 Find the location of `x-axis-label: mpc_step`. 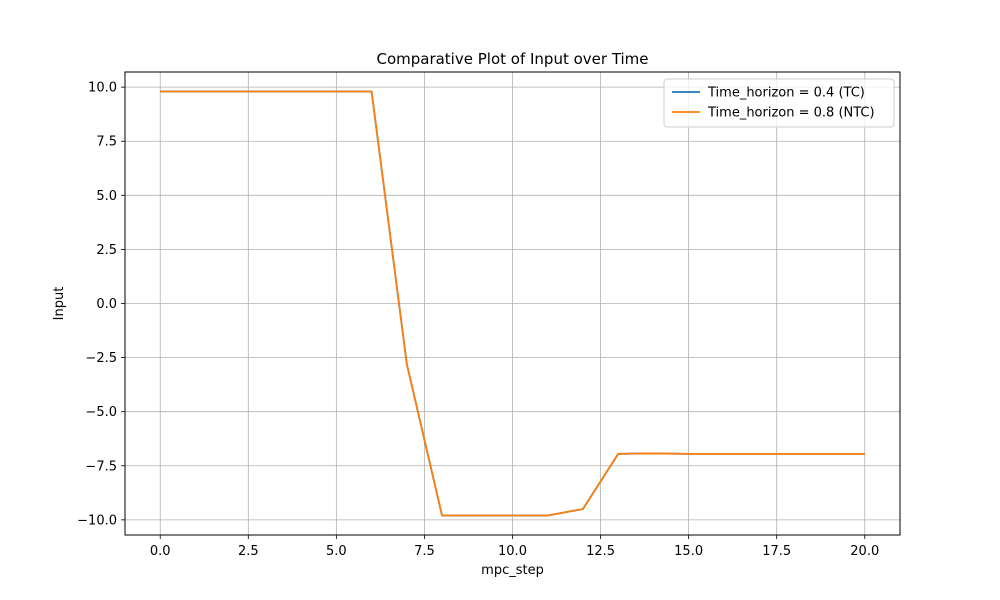

x-axis-label: mpc_step is located at coordinates (512, 570).